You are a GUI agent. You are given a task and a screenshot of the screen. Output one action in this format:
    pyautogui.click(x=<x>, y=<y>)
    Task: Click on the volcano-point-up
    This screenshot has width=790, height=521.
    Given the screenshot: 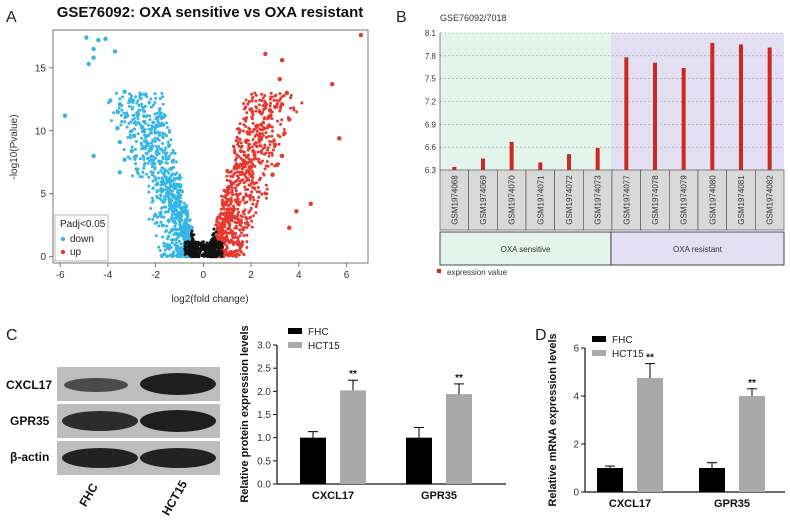 What is the action you would take?
    pyautogui.click(x=289, y=227)
    